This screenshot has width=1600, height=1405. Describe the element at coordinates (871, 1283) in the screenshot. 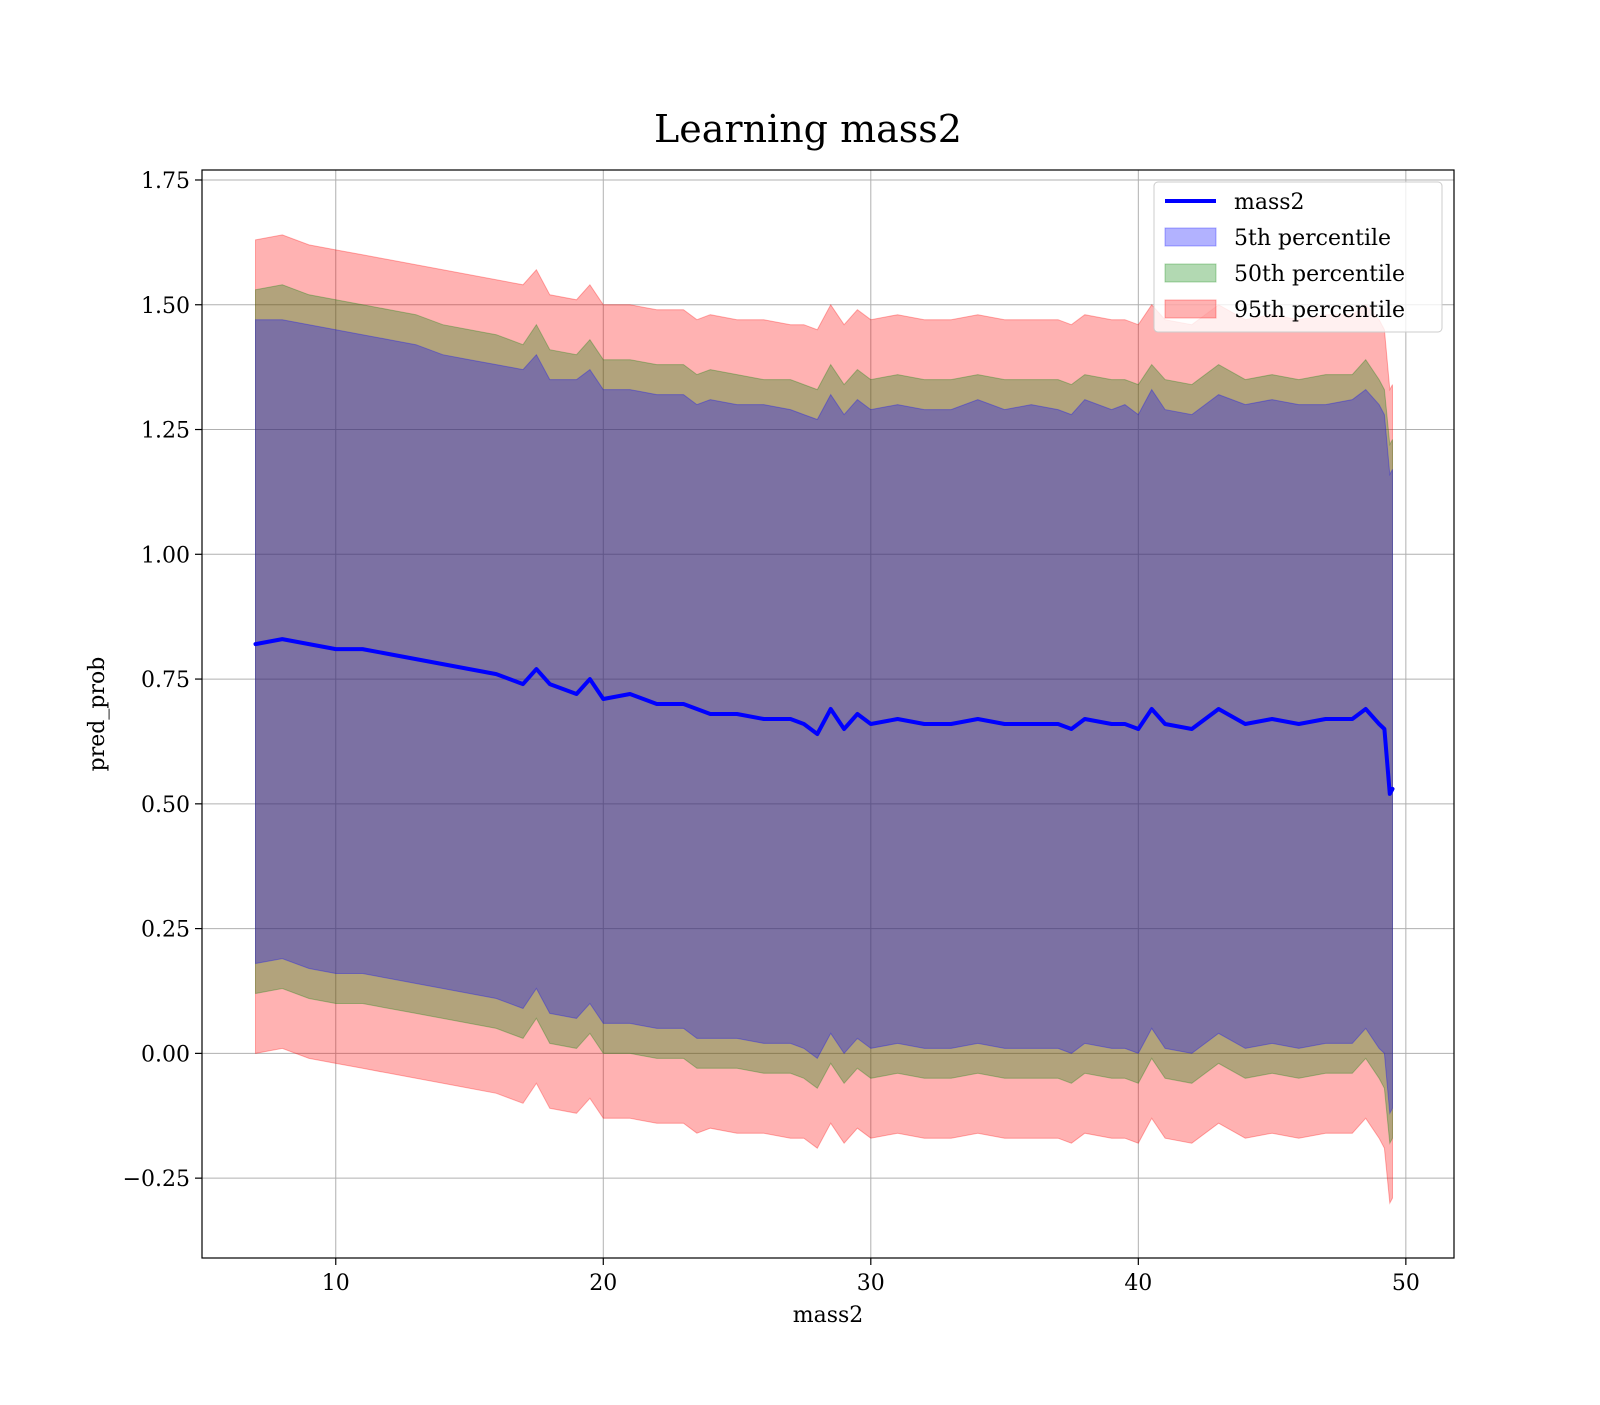

I see `x-tick-label: 30` at that location.